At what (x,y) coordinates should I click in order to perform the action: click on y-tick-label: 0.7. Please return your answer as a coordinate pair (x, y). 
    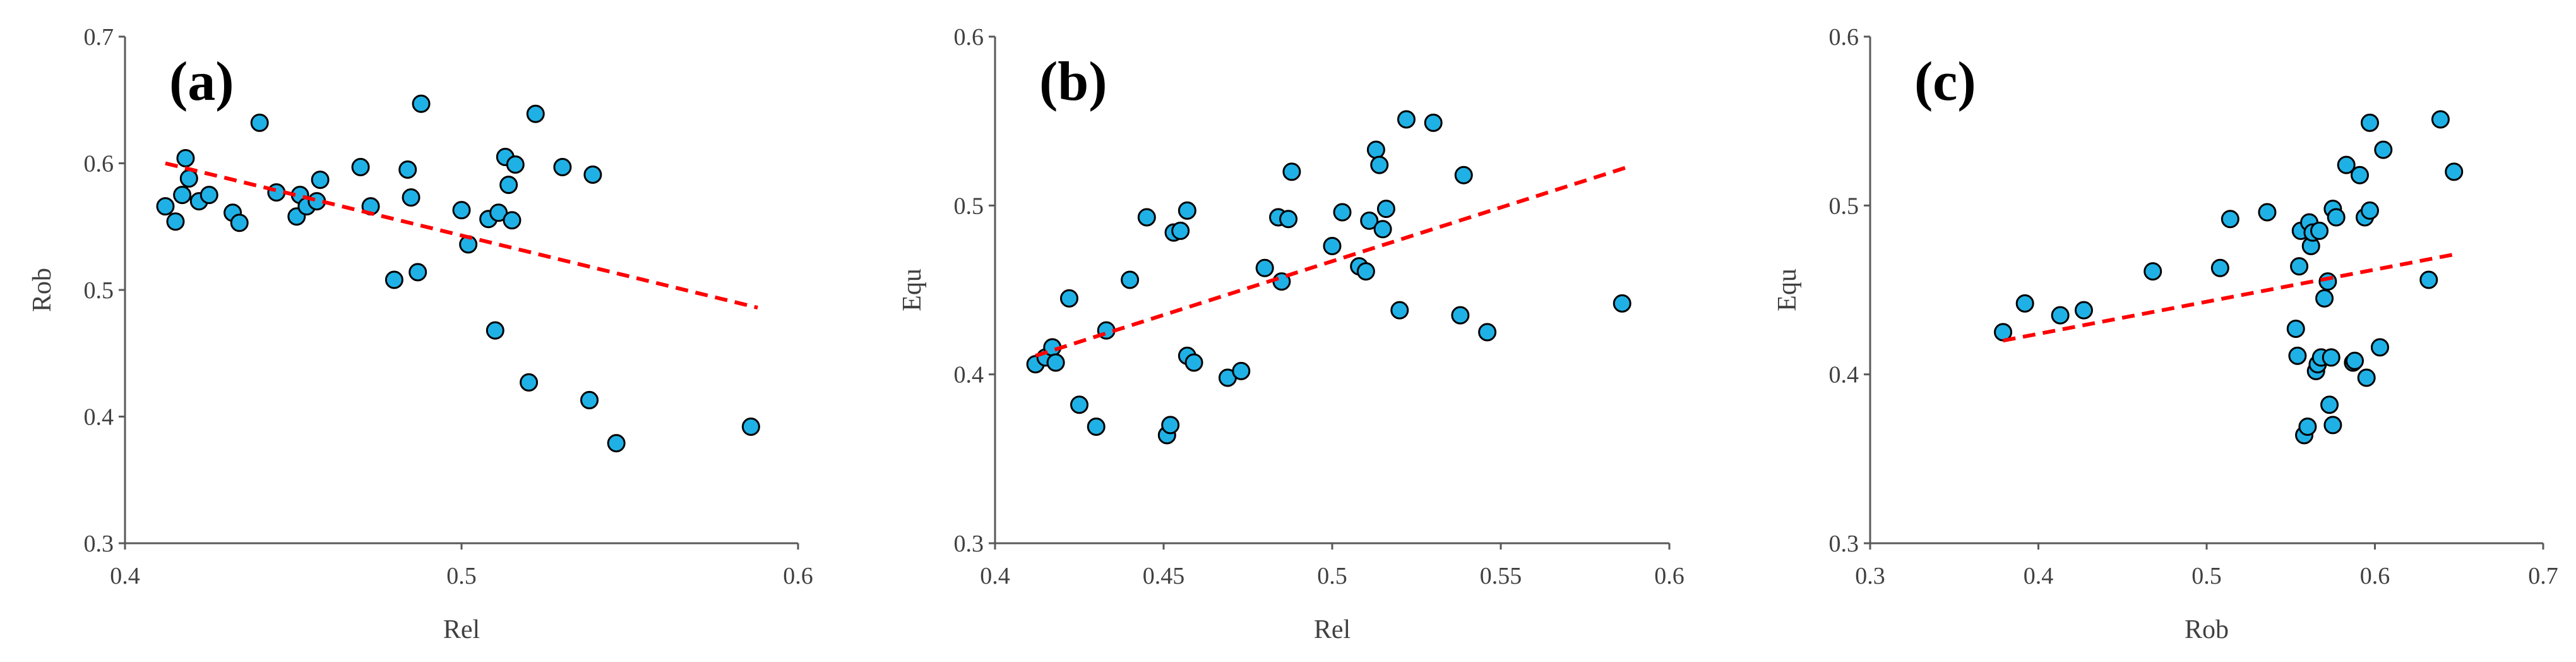
    Looking at the image, I should click on (99, 37).